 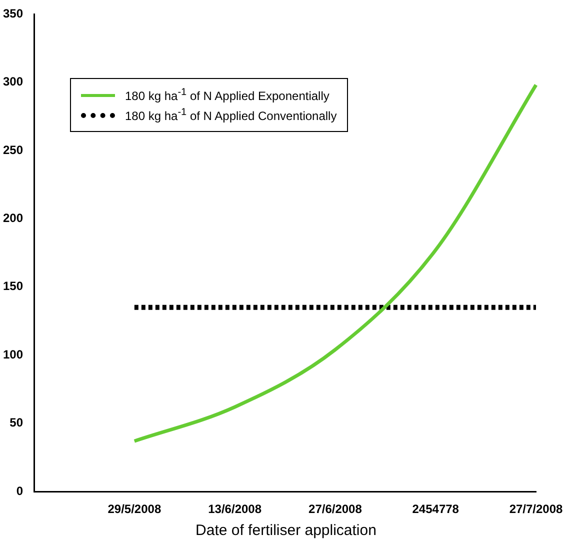 I want to click on y-tick-label: 0, so click(x=20, y=491).